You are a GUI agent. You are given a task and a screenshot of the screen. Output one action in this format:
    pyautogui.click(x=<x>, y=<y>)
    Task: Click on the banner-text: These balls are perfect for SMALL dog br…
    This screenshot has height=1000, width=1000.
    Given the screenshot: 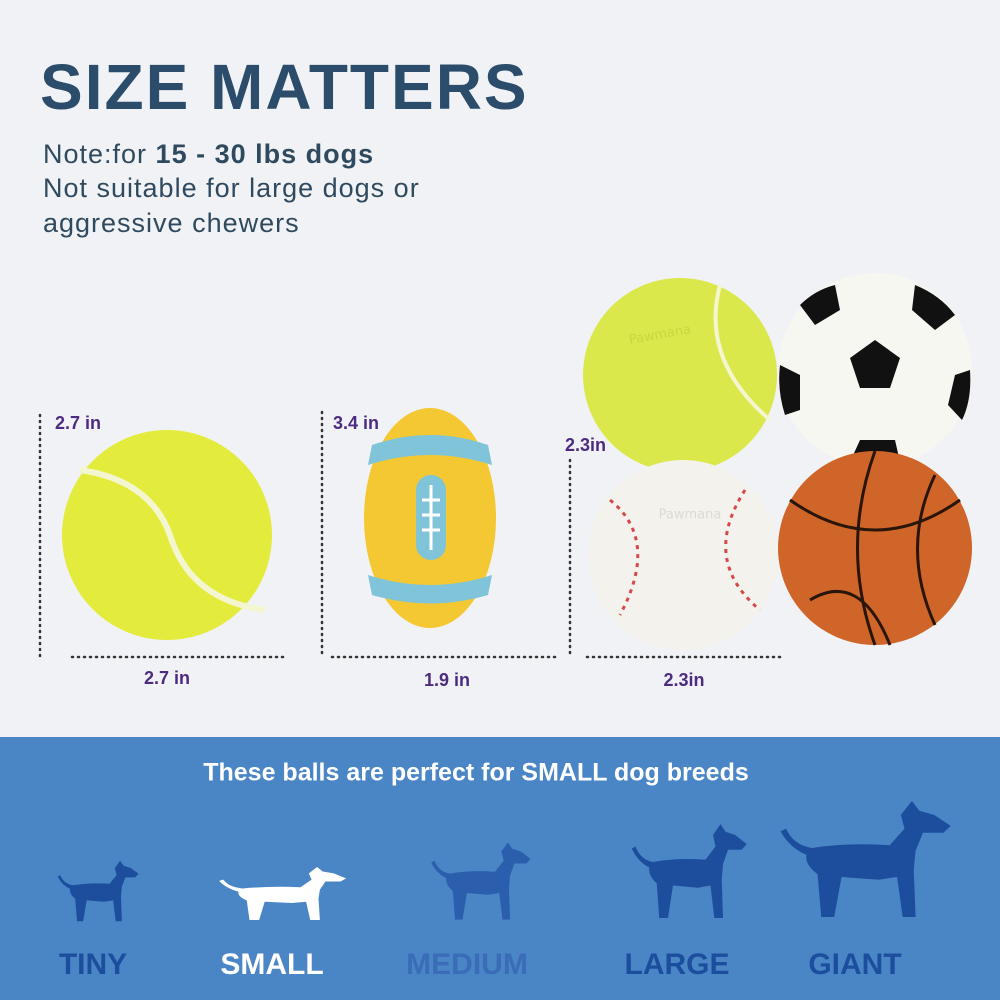 What is the action you would take?
    pyautogui.click(x=476, y=773)
    